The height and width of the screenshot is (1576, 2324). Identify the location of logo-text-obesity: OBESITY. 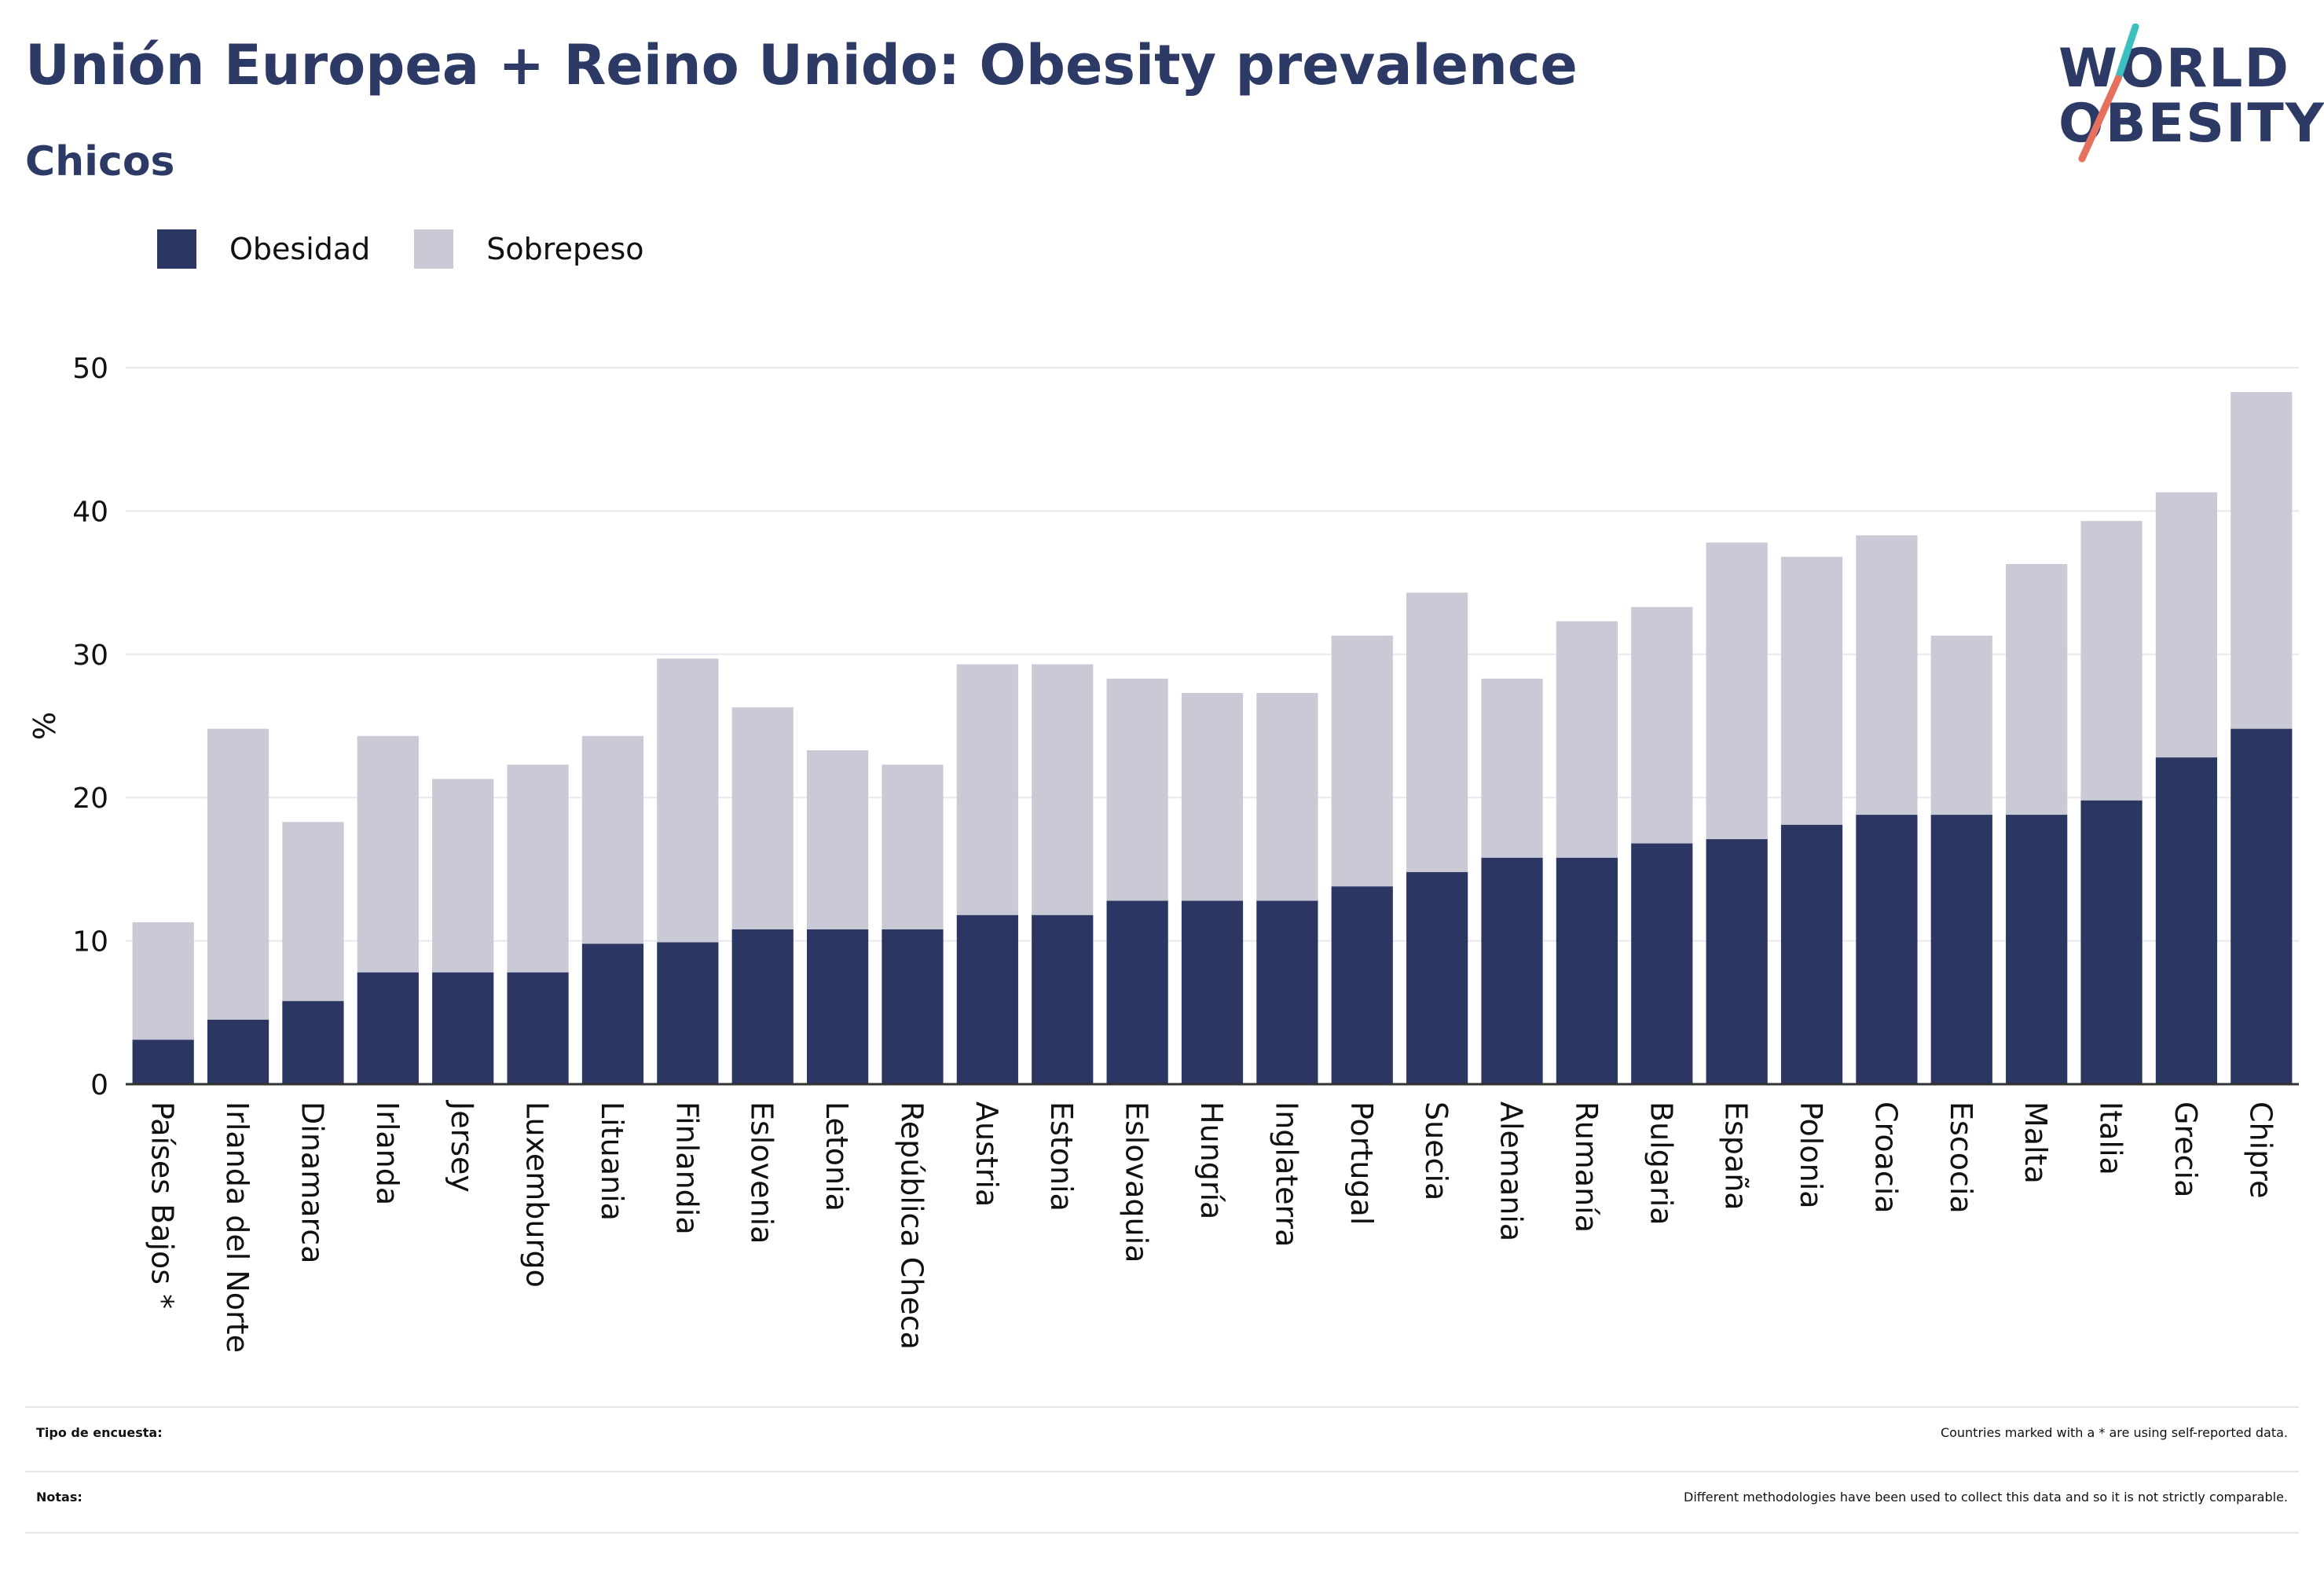
(2191, 124).